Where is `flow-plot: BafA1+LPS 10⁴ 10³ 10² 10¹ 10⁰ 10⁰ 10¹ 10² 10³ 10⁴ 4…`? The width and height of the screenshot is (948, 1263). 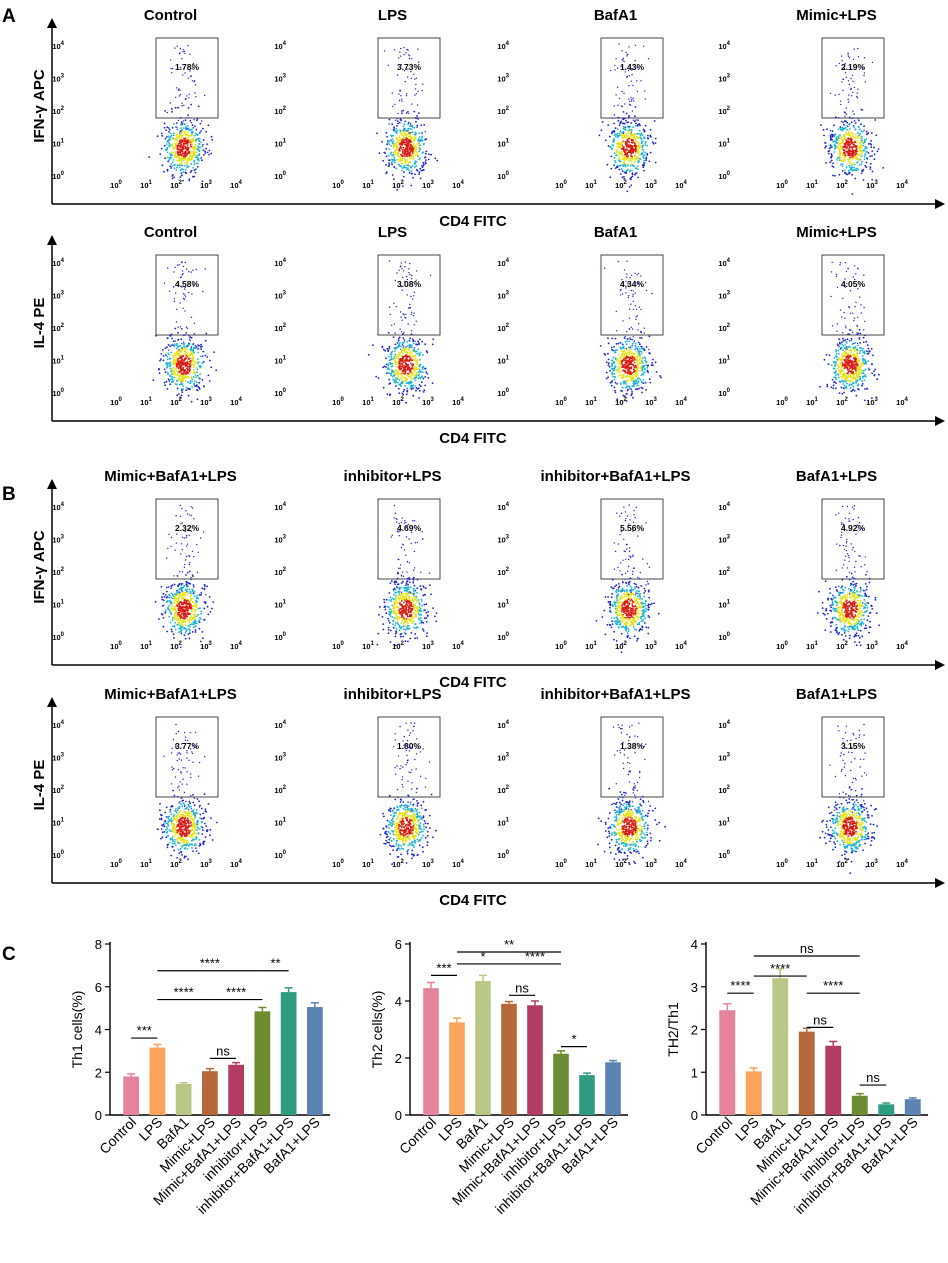
flow-plot: BafA1+LPS 10⁴ 10³ 10² 10¹ 10⁰ 10⁰ 10¹ 10² 10³ 10⁴ 4… is located at coordinates (813, 559).